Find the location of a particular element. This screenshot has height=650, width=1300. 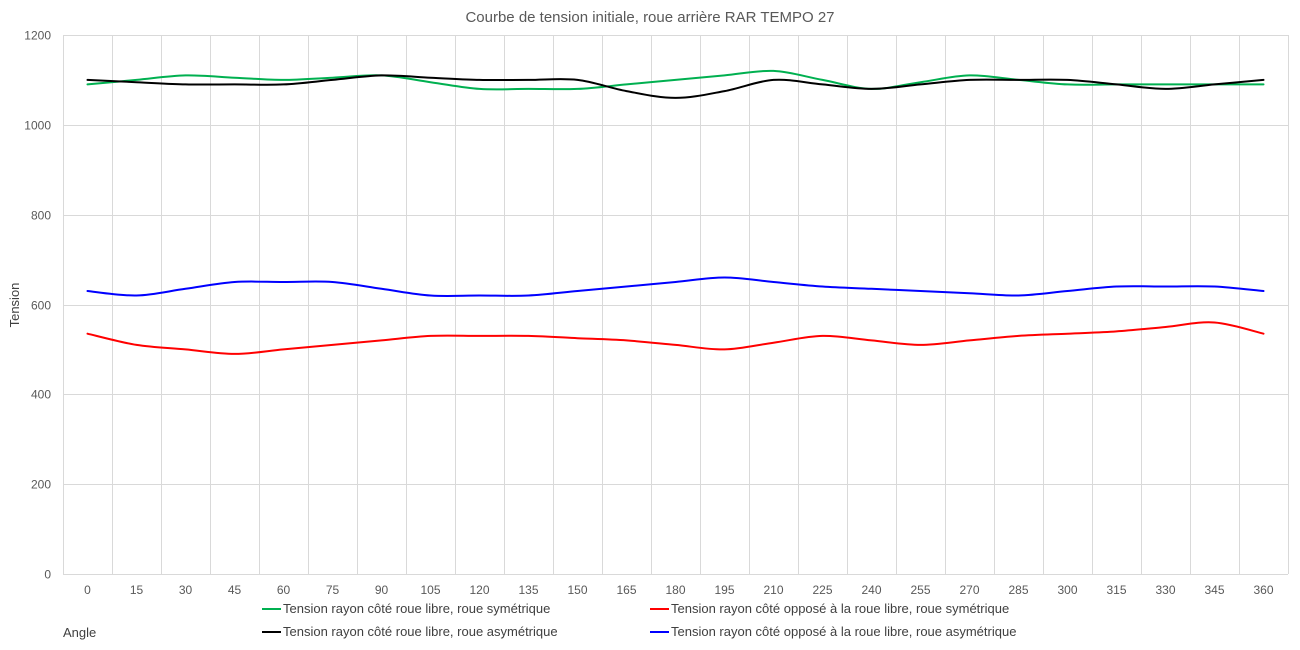

x-tick-label: 270 is located at coordinates (969, 590).